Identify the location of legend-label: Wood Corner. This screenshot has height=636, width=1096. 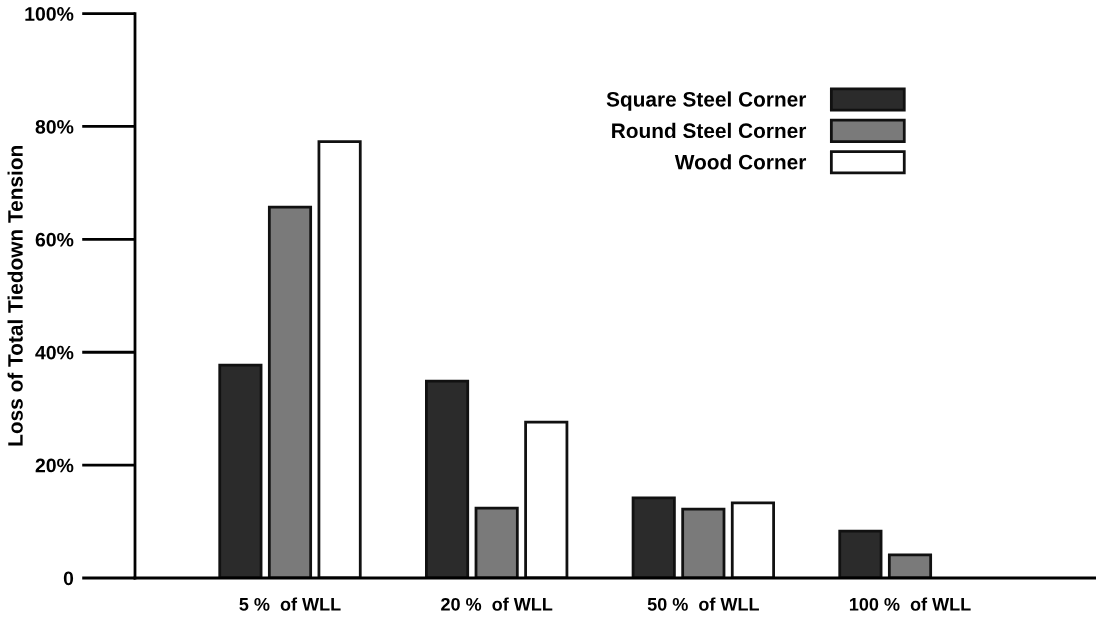
(740, 162).